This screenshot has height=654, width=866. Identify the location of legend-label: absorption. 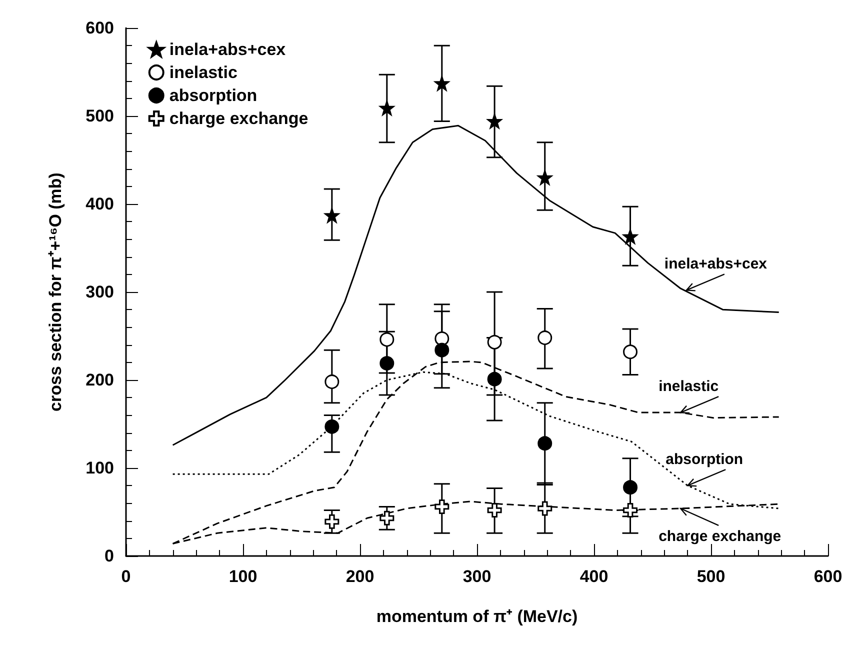
(213, 95).